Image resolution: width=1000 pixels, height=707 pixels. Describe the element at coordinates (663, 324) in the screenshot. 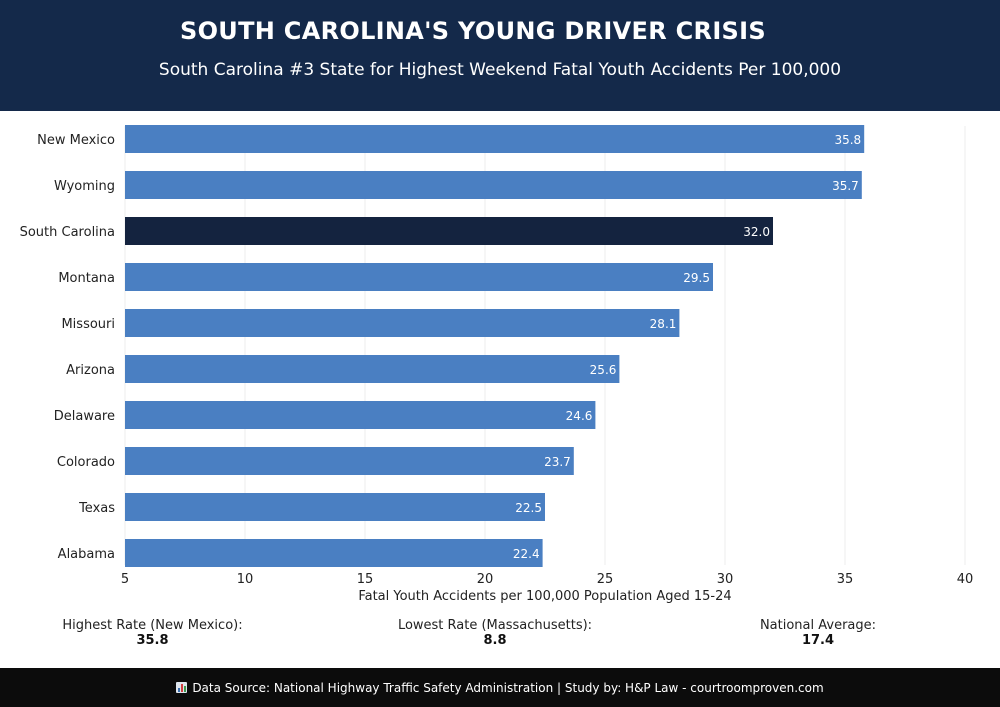

I see `value-label: 28.1` at that location.